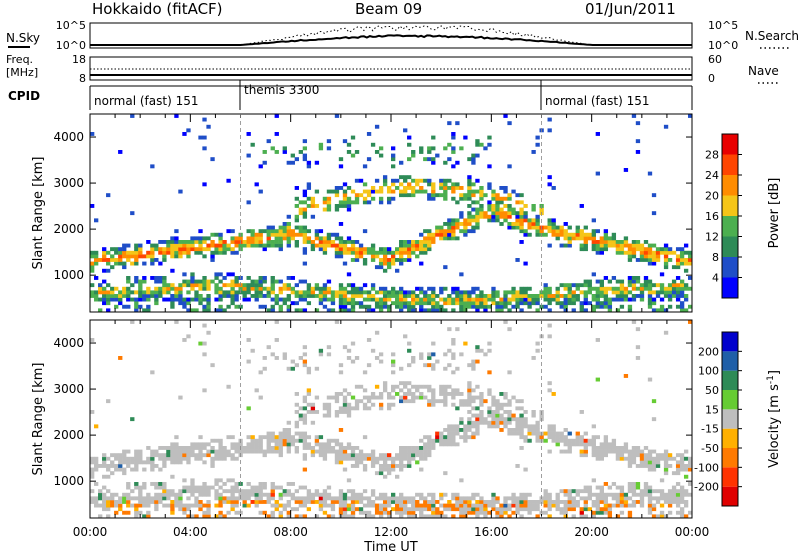  What do you see at coordinates (715, 257) in the screenshot?
I see `power-colorbar-tick: 8` at bounding box center [715, 257].